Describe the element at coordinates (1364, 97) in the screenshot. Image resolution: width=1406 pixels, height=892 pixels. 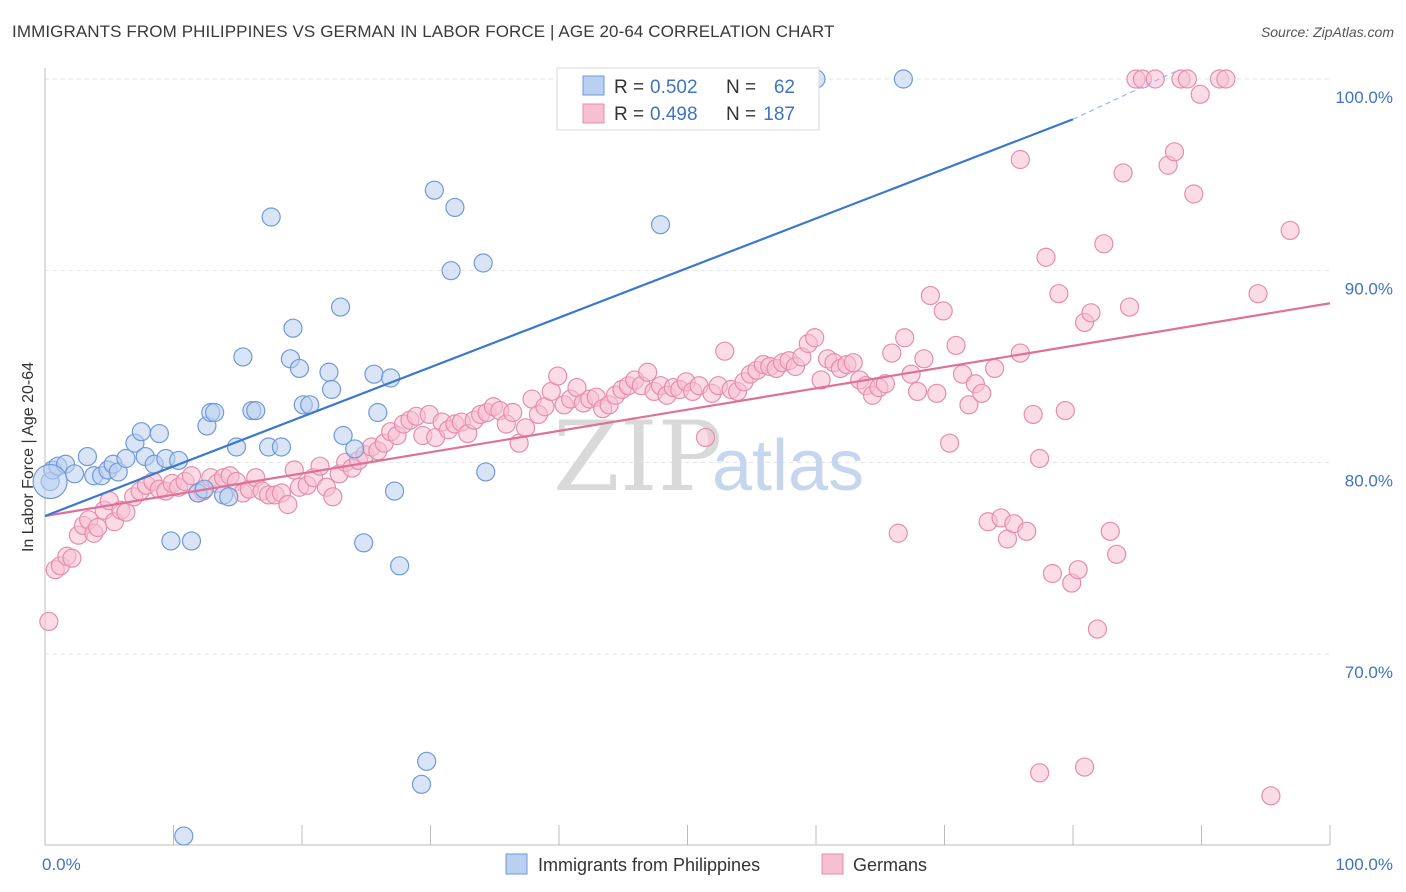
I see `y-tick-label: 100.0%` at that location.